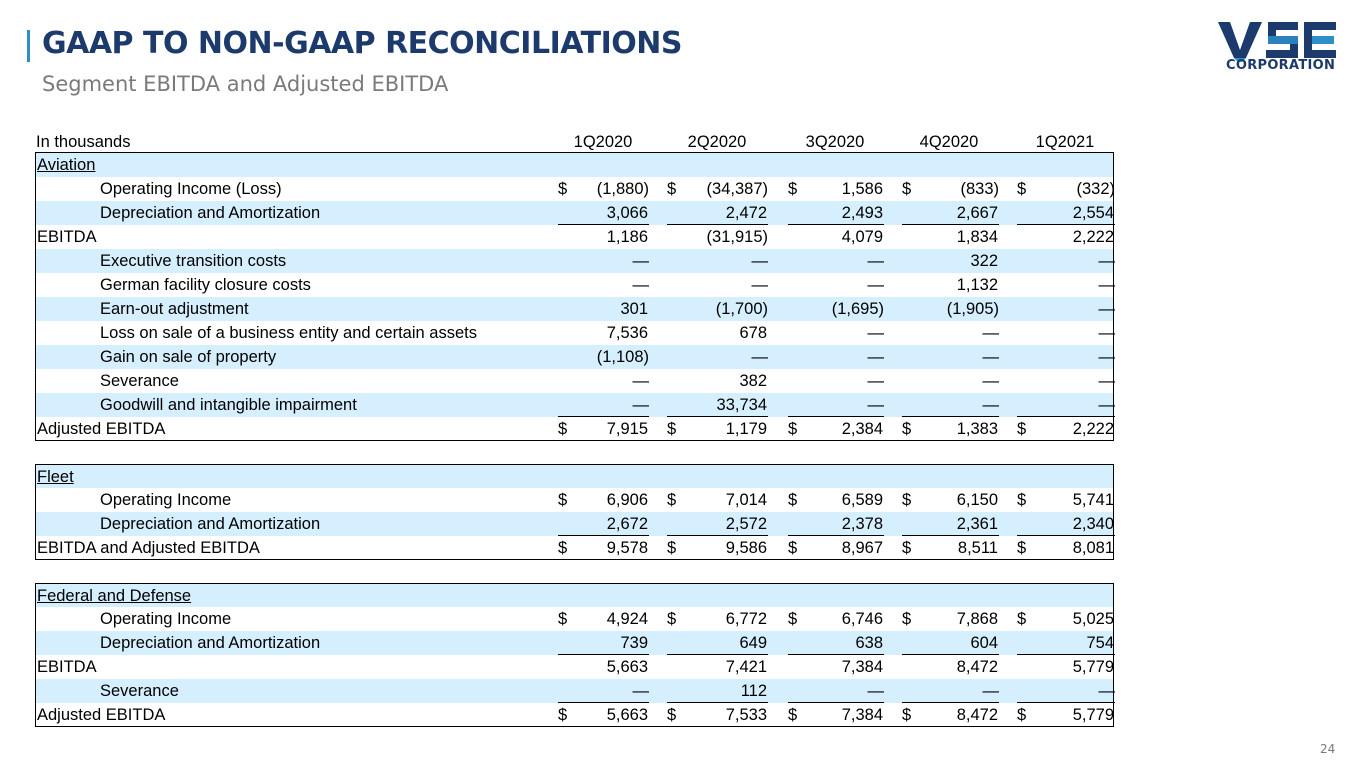 This screenshot has width=1365, height=768. Describe the element at coordinates (574, 667) in the screenshot. I see `table-row: EBITDA 5,663 7,421 7,384 8,472 5,779` at that location.